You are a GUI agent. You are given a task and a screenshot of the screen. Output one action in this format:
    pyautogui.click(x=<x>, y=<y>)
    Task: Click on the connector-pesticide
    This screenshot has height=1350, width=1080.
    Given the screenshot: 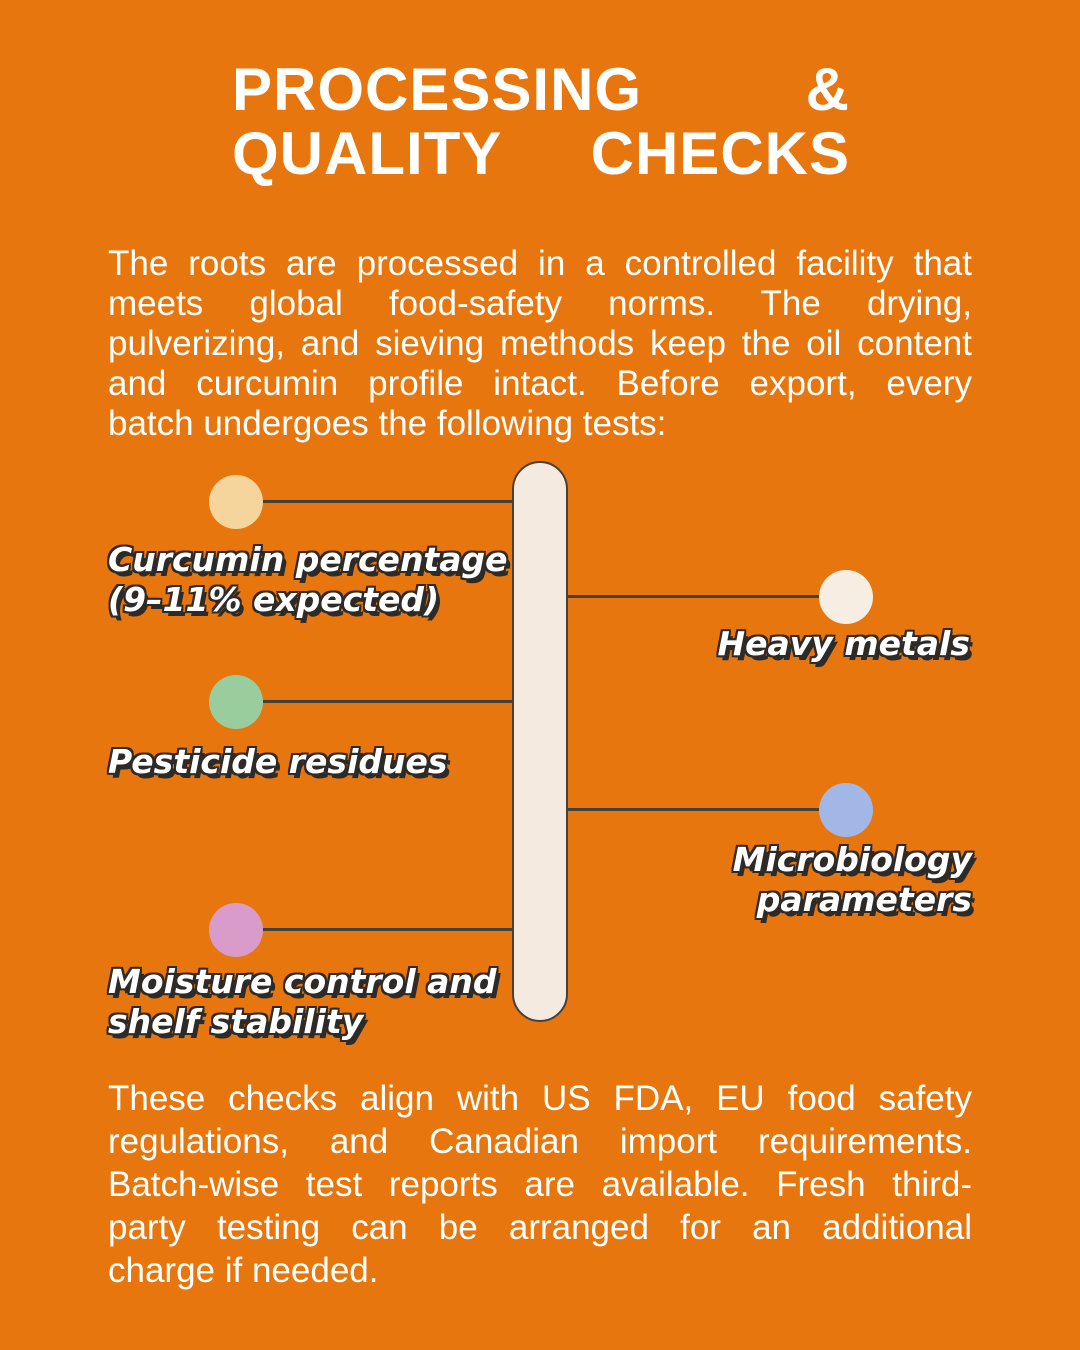 What is the action you would take?
    pyautogui.click(x=375, y=701)
    